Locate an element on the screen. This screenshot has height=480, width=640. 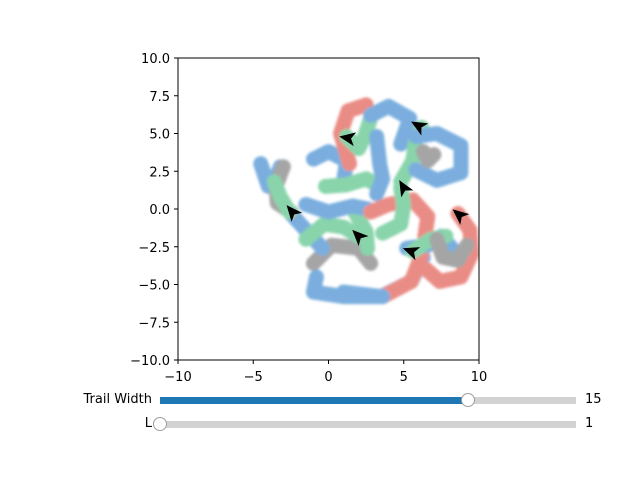
y-tick-label: −5.0 is located at coordinates (154, 286).